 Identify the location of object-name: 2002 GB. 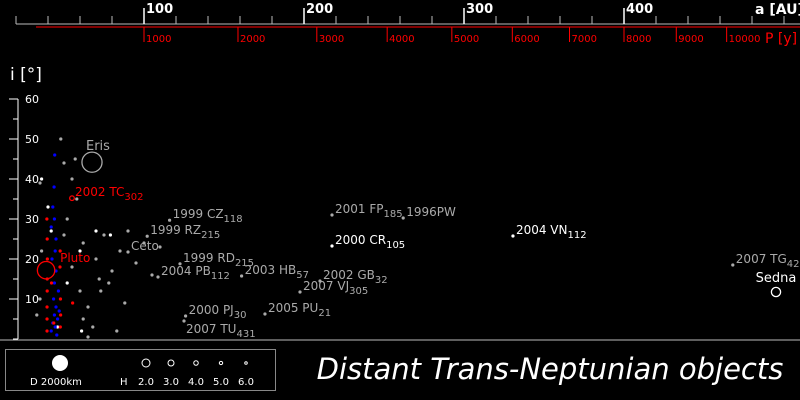
(349, 275).